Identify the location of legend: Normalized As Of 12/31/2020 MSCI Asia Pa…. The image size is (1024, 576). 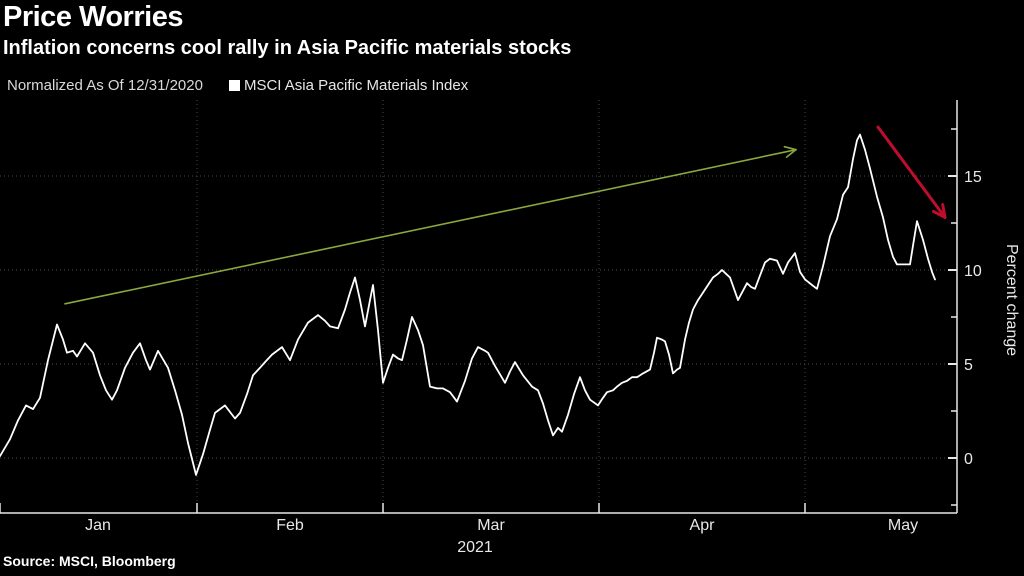
(237, 85).